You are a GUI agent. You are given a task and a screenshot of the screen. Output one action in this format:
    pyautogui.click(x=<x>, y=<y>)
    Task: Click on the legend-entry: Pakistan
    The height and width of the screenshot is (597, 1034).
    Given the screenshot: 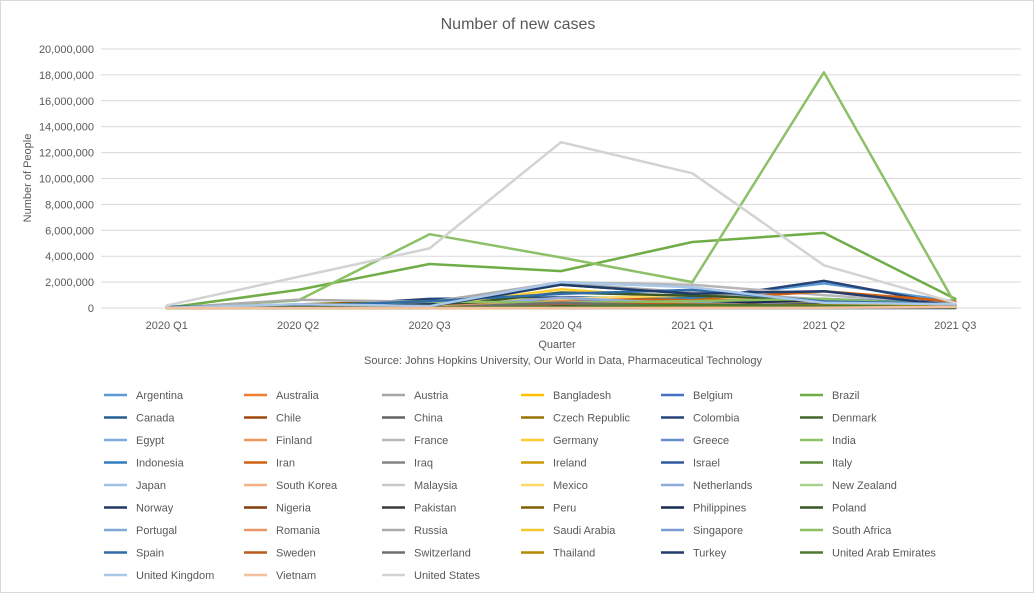 What is the action you would take?
    pyautogui.click(x=419, y=509)
    